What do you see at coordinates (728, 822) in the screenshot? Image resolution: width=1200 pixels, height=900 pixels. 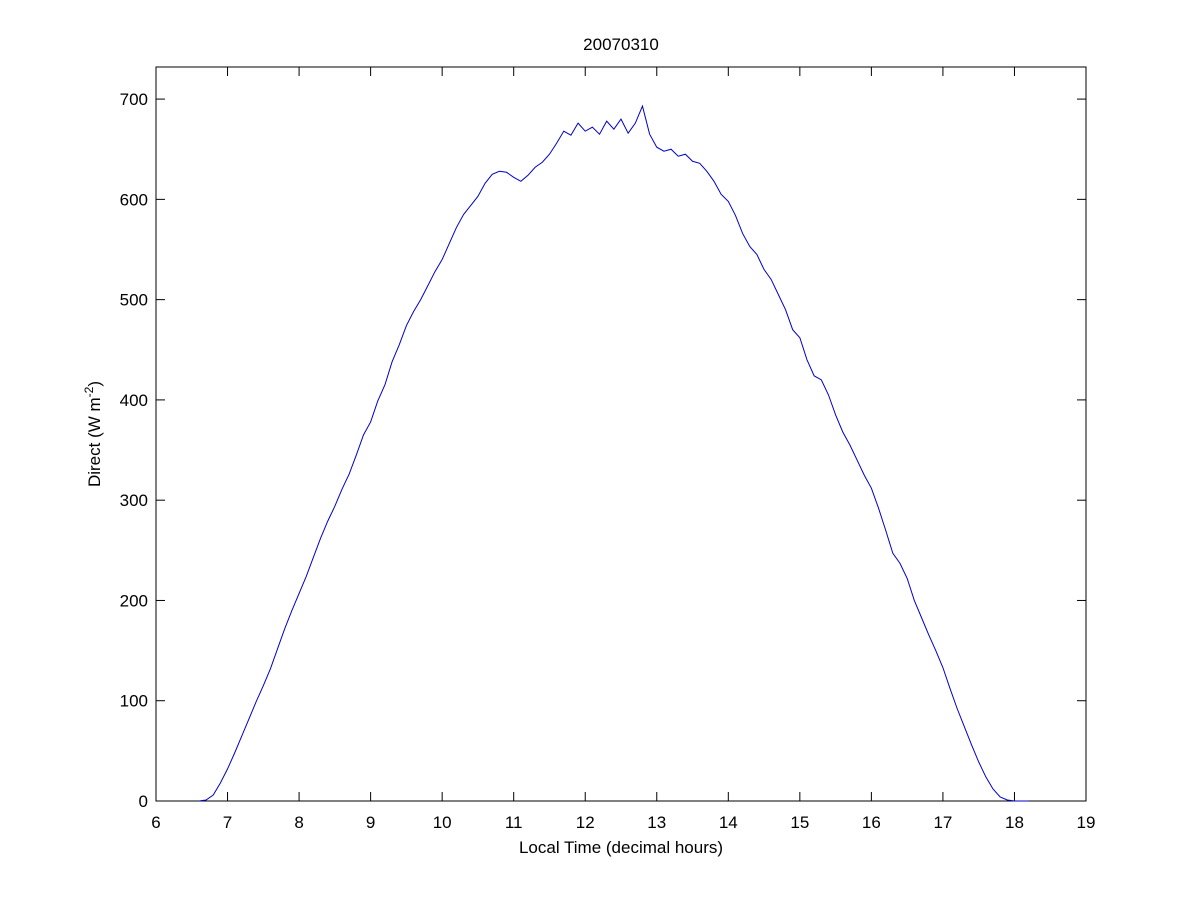 I see `x-tick-label: 14` at bounding box center [728, 822].